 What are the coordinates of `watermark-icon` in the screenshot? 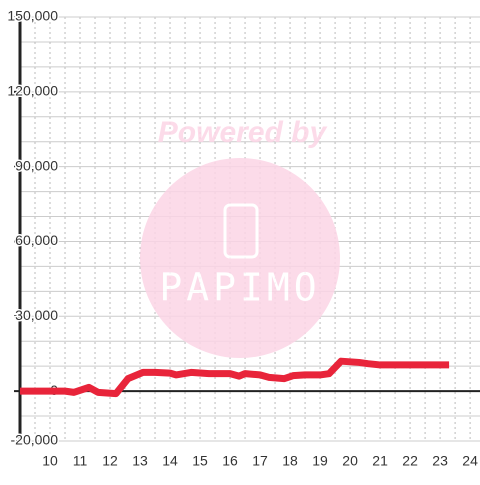 It's located at (241, 231).